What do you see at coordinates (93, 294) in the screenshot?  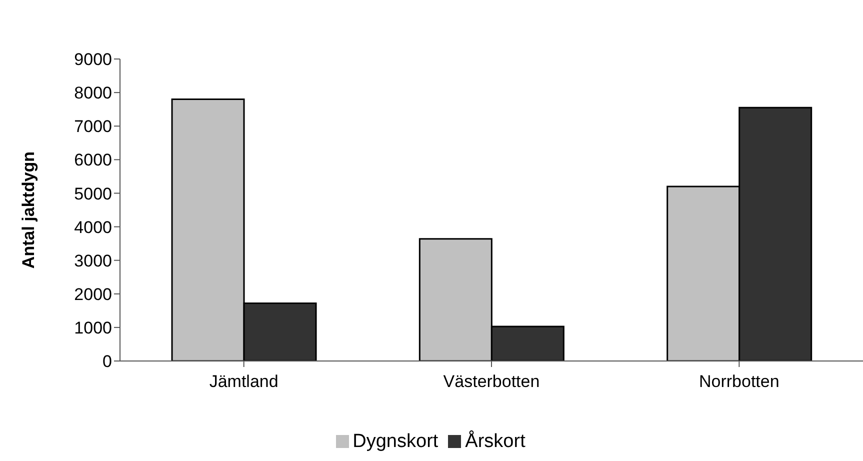 I see `y-tick-label: 2000` at bounding box center [93, 294].